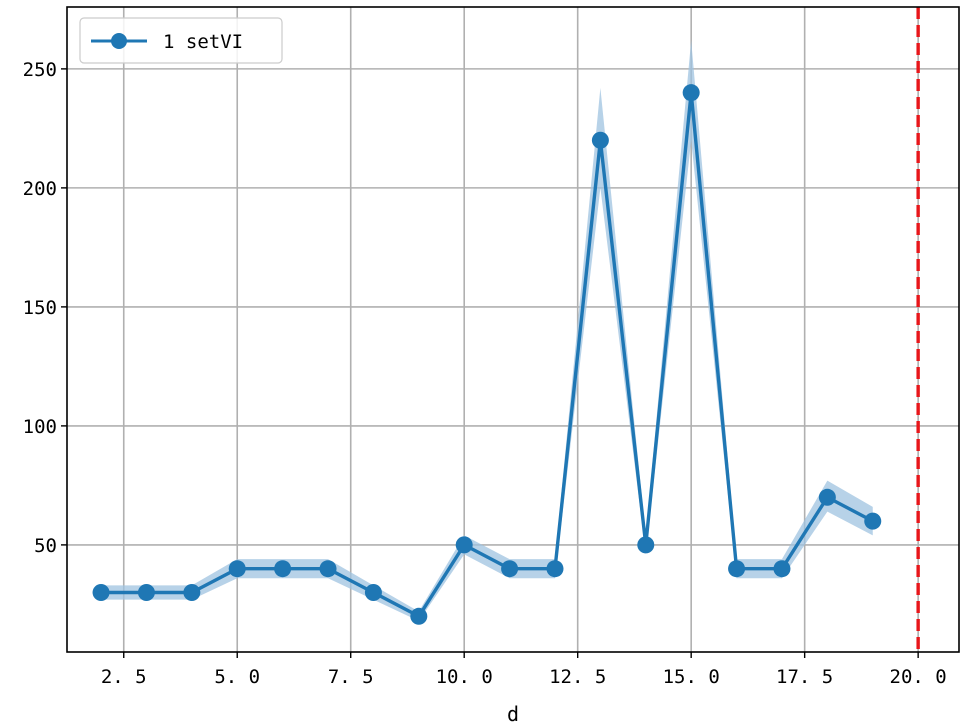 The width and height of the screenshot is (960, 725). I want to click on legend-marker-swatch, so click(119, 41).